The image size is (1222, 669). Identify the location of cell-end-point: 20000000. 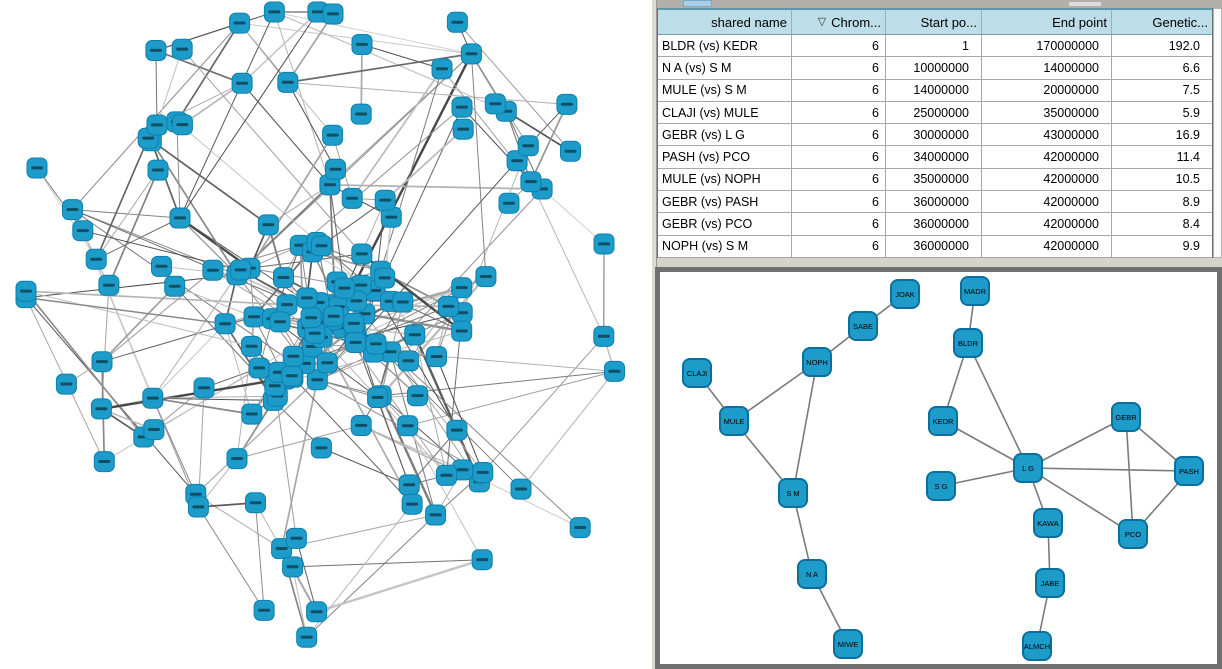
(1047, 90).